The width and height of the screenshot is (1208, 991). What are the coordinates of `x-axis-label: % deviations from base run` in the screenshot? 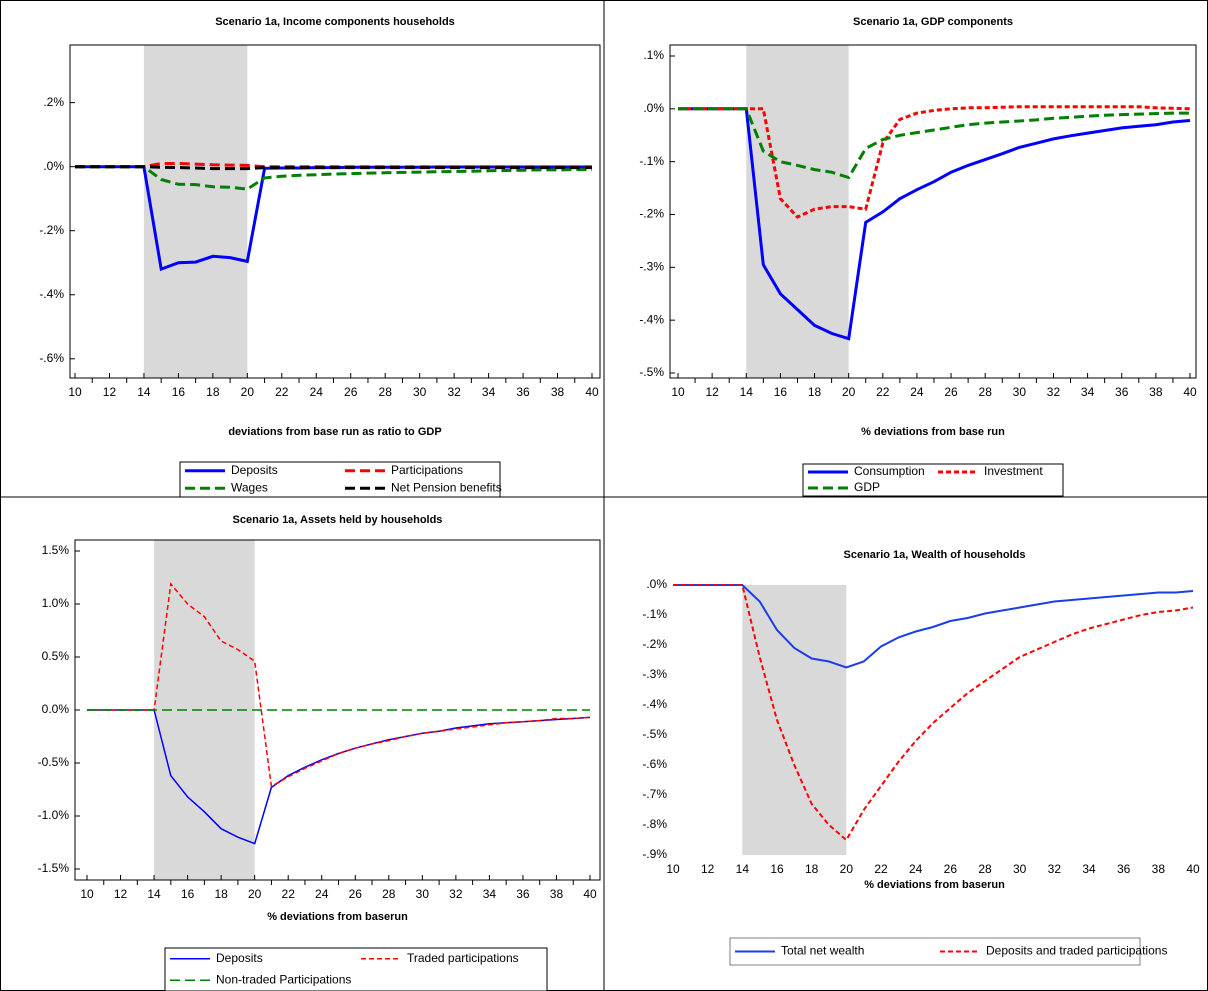 It's located at (933, 432).